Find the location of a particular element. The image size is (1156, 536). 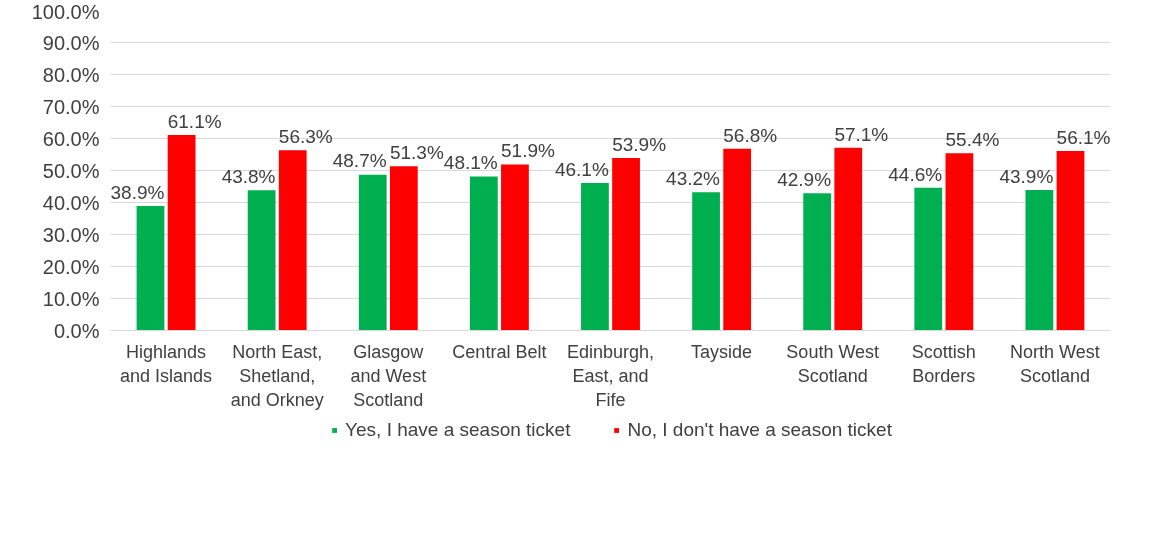

data-label: 53.9% is located at coordinates (639, 144).